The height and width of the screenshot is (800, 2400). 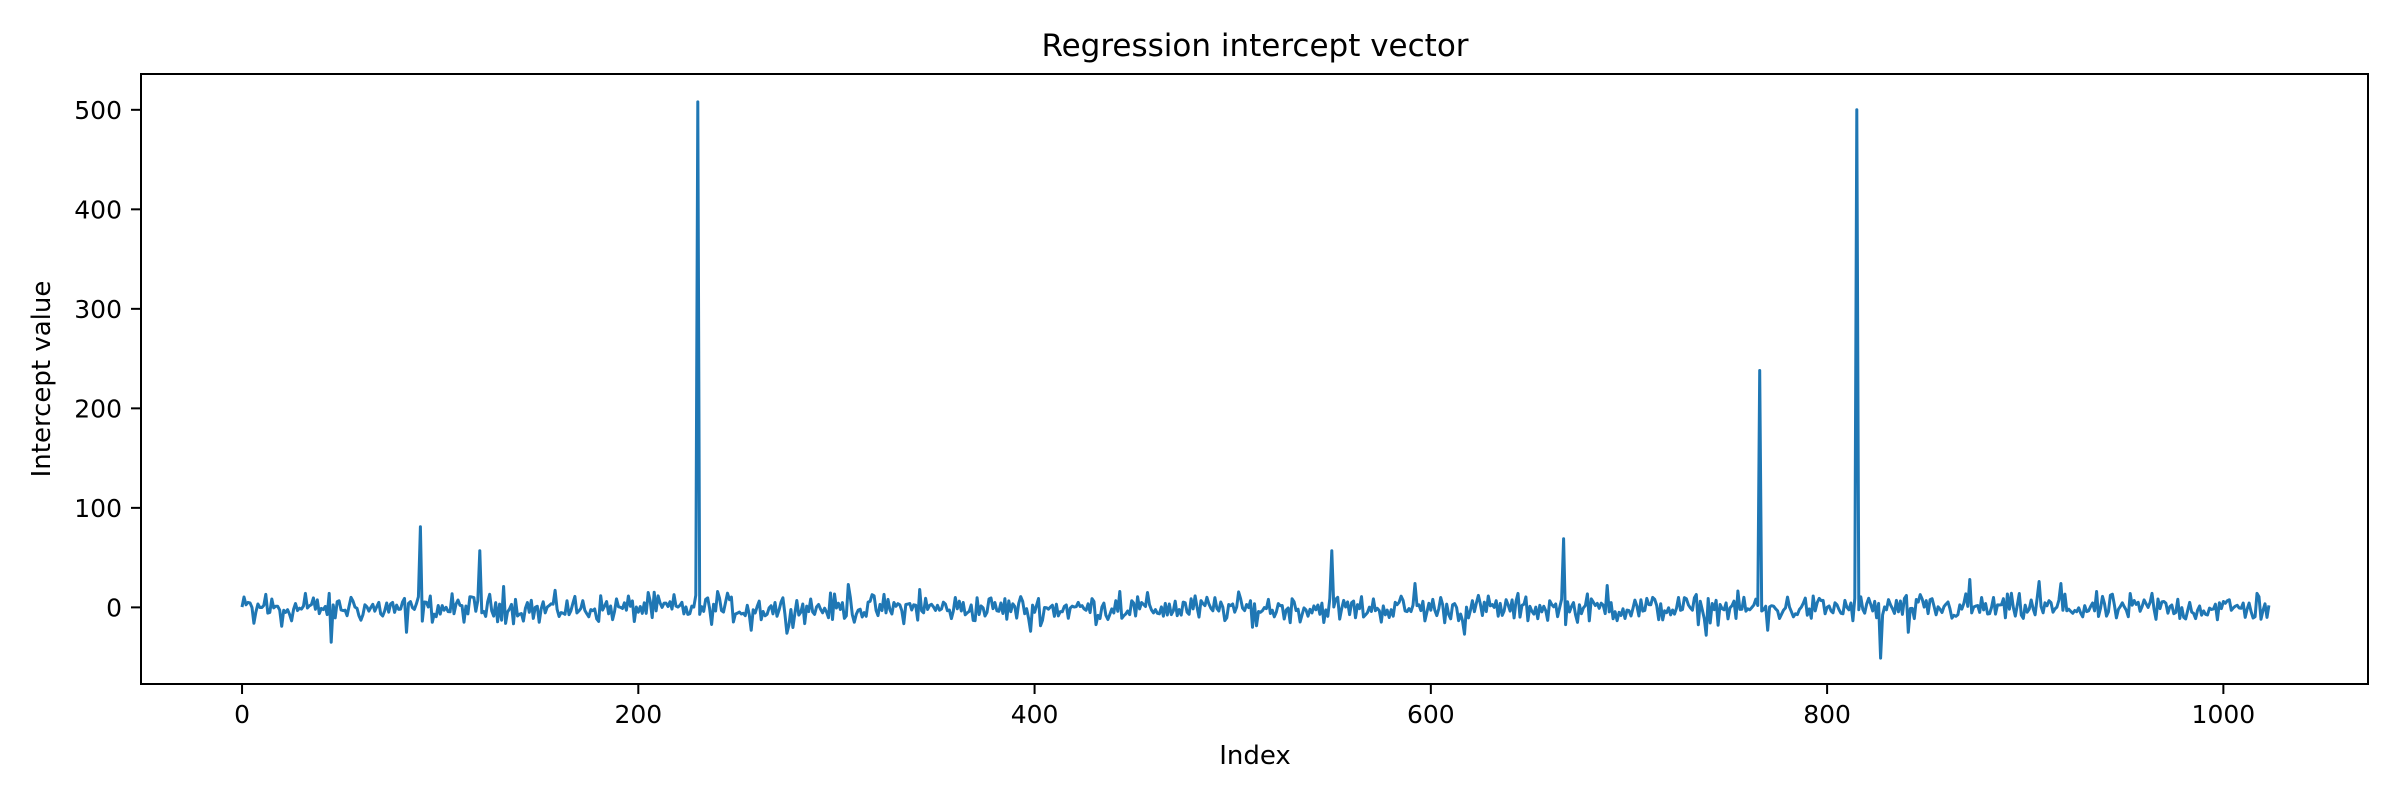 What do you see at coordinates (1254, 46) in the screenshot?
I see `chart-title: Regression intercept vector` at bounding box center [1254, 46].